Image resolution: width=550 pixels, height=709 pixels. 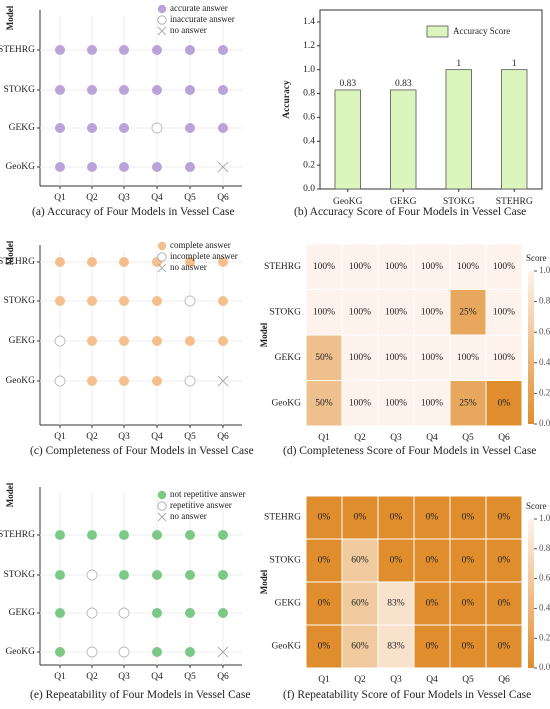 I want to click on point-GEKG-Q5, so click(x=190, y=341).